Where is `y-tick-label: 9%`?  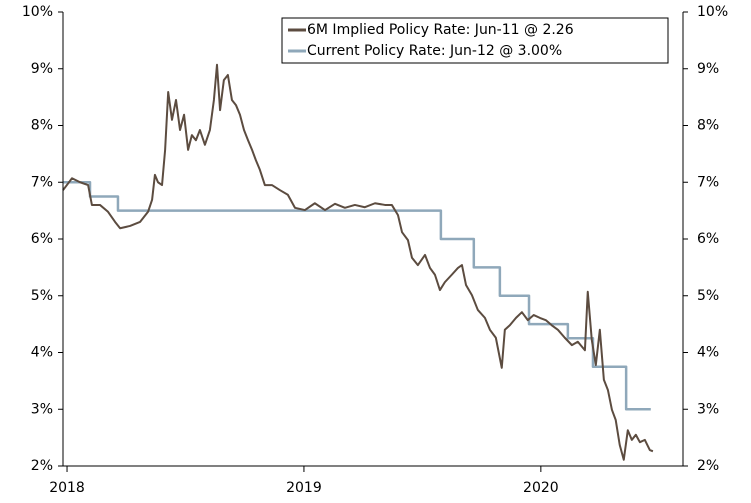 y-tick-label: 9% is located at coordinates (42, 69).